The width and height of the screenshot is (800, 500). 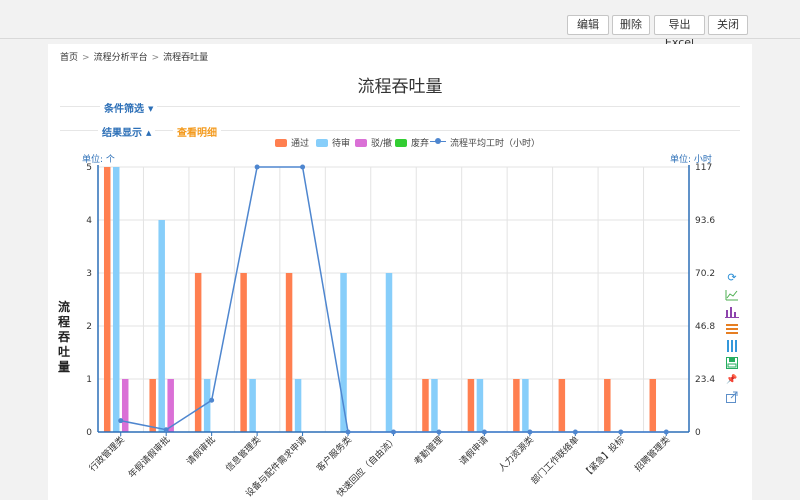 What do you see at coordinates (474, 451) in the screenshot?
I see `x-tick-label: 请假申请` at bounding box center [474, 451].